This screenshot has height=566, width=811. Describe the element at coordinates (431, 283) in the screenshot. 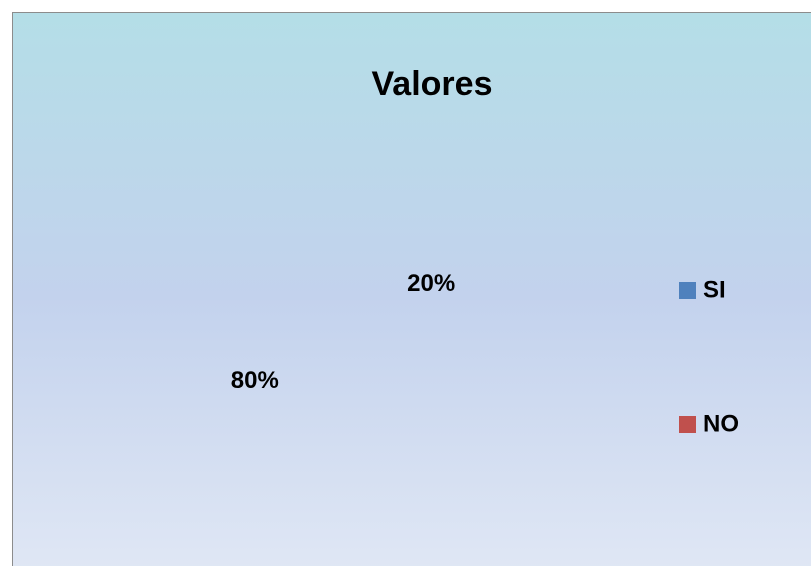

I see `data-label: 20%` at that location.